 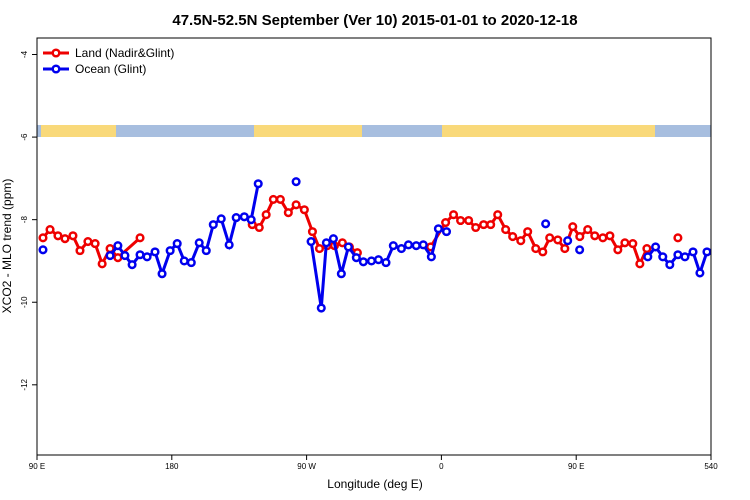 What do you see at coordinates (24, 384) in the screenshot?
I see `y-tick-label: -12` at bounding box center [24, 384].